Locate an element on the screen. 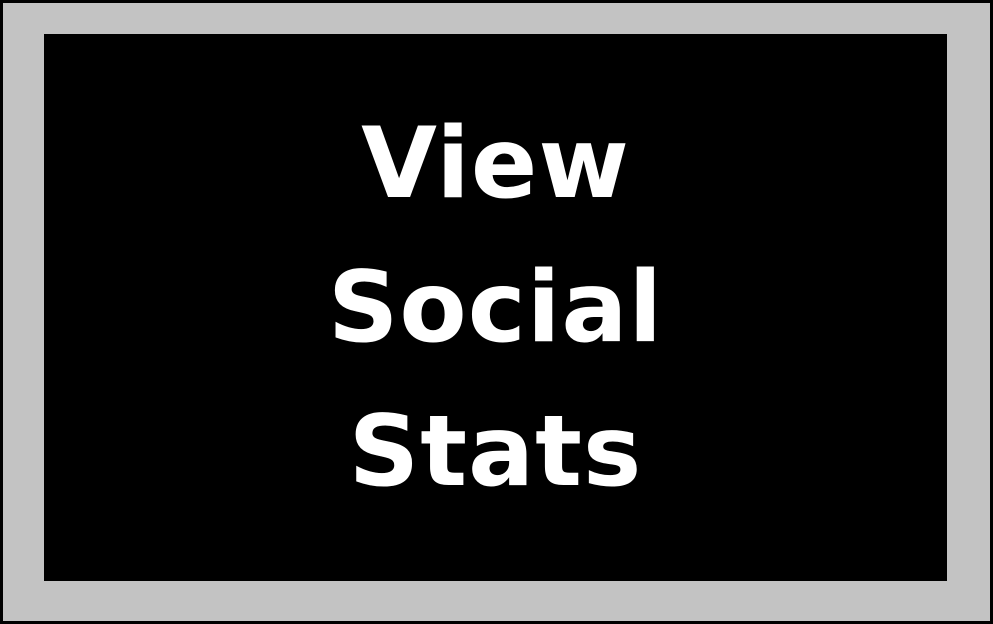  button-label-line-3: Stats is located at coordinates (495, 451).